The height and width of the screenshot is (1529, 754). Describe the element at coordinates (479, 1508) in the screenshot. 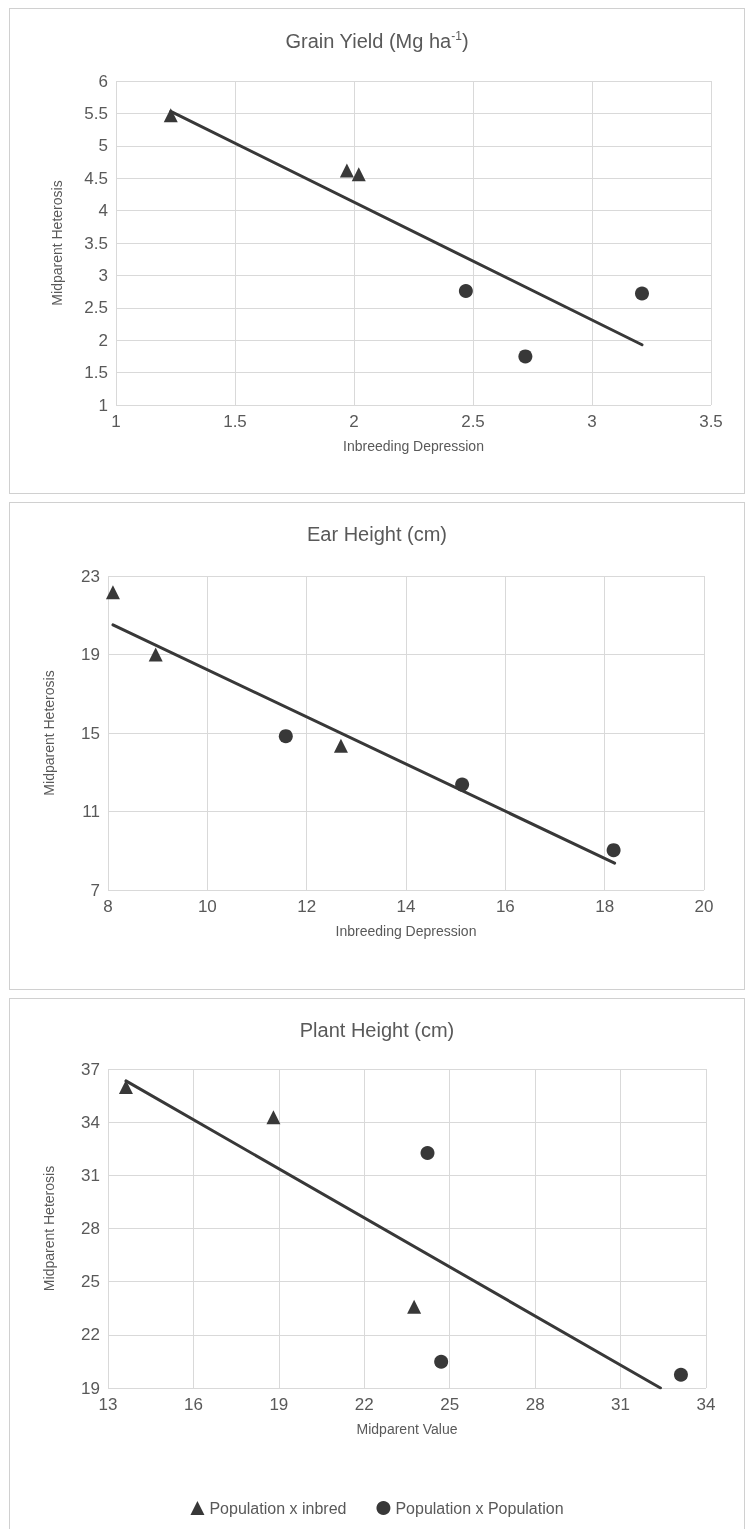

I see `legend-label: Population x Population` at that location.